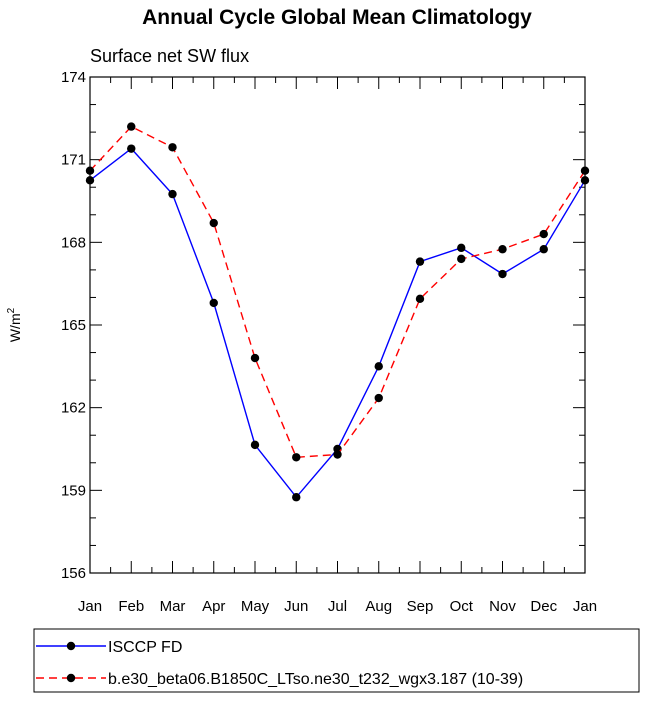 This screenshot has height=701, width=647. What do you see at coordinates (145, 647) in the screenshot?
I see `legend-label: ISCCP FD` at bounding box center [145, 647].